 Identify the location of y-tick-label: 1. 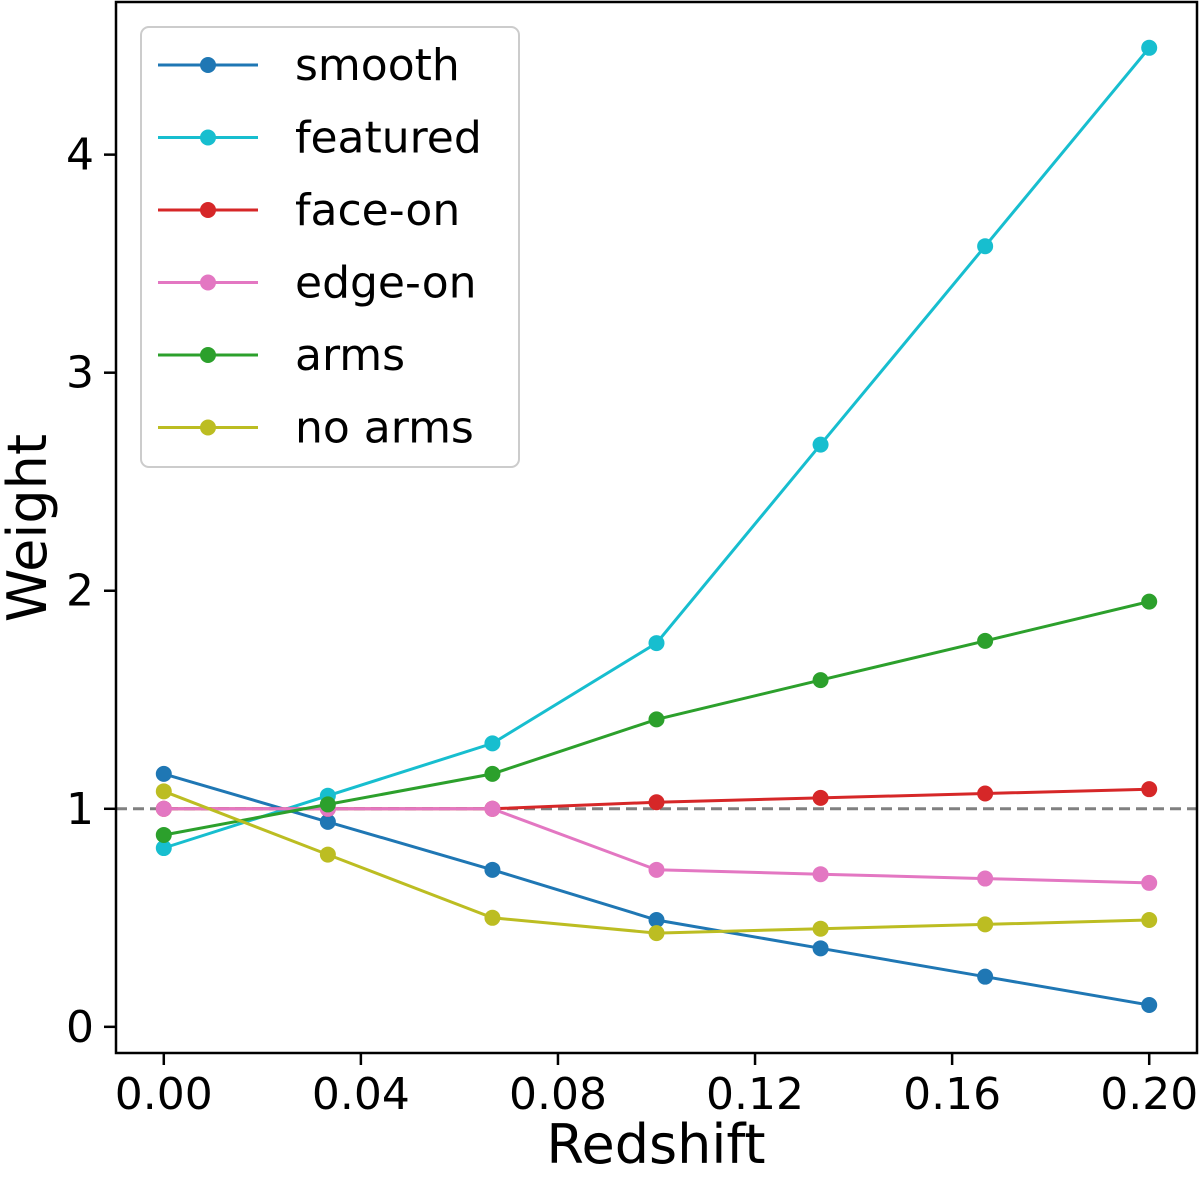
(80, 809).